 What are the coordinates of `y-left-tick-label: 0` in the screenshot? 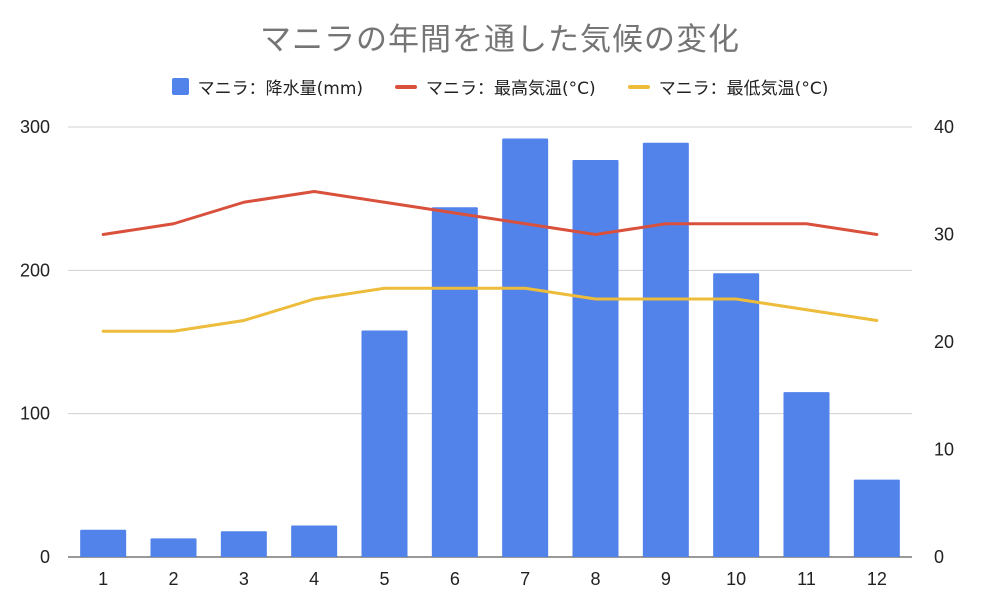 It's located at (45, 557).